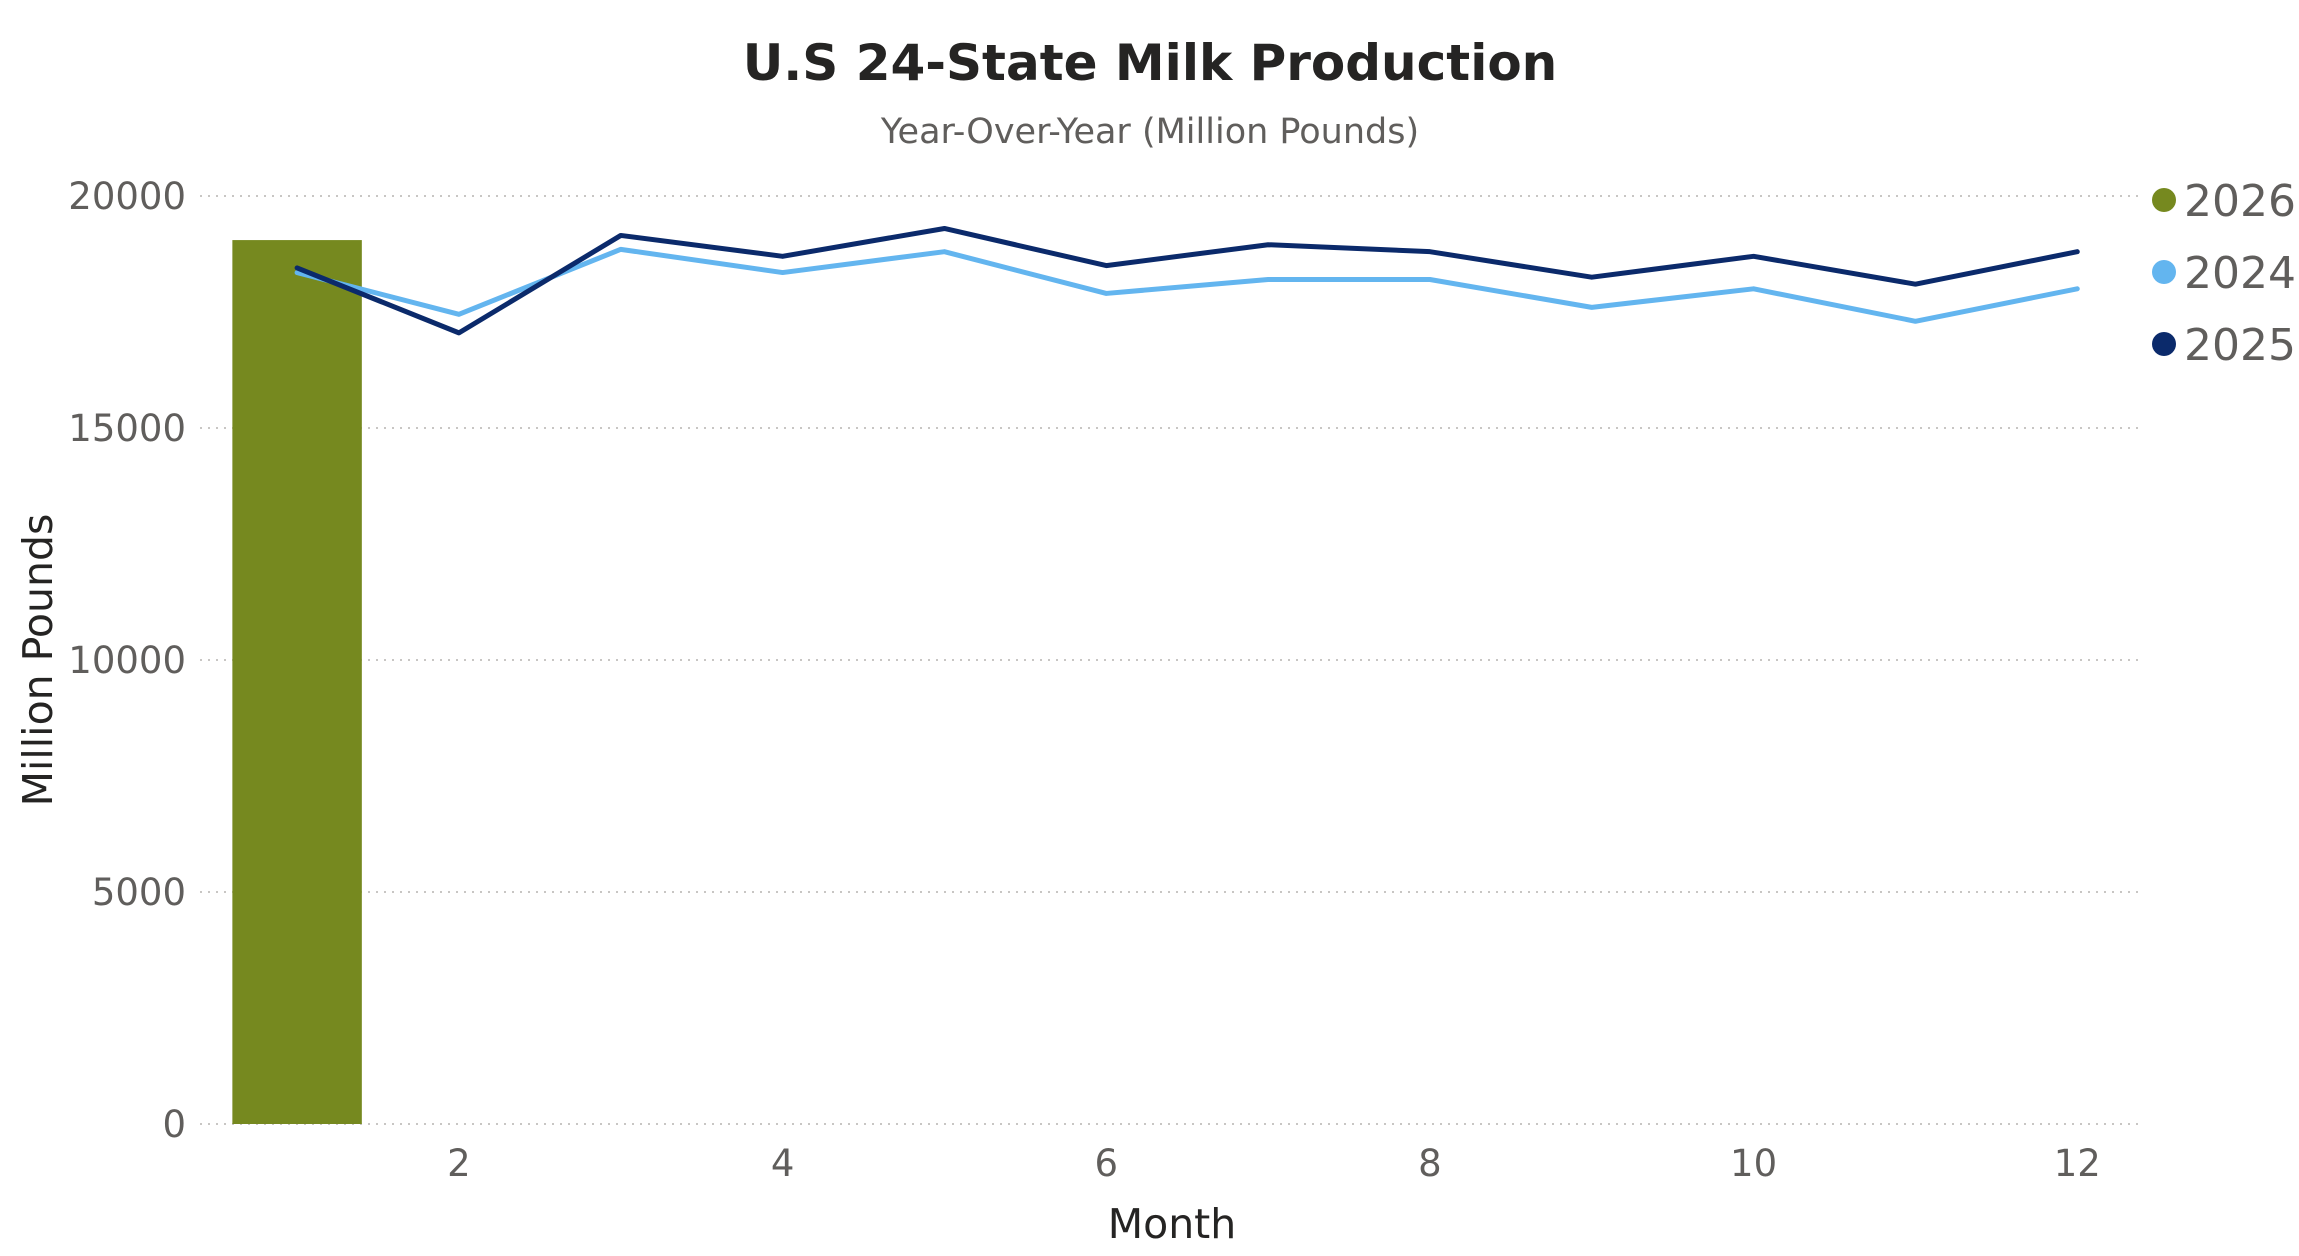 Image resolution: width=2299 pixels, height=1256 pixels. Describe the element at coordinates (2164, 200) in the screenshot. I see `legend-marker-2026` at that location.